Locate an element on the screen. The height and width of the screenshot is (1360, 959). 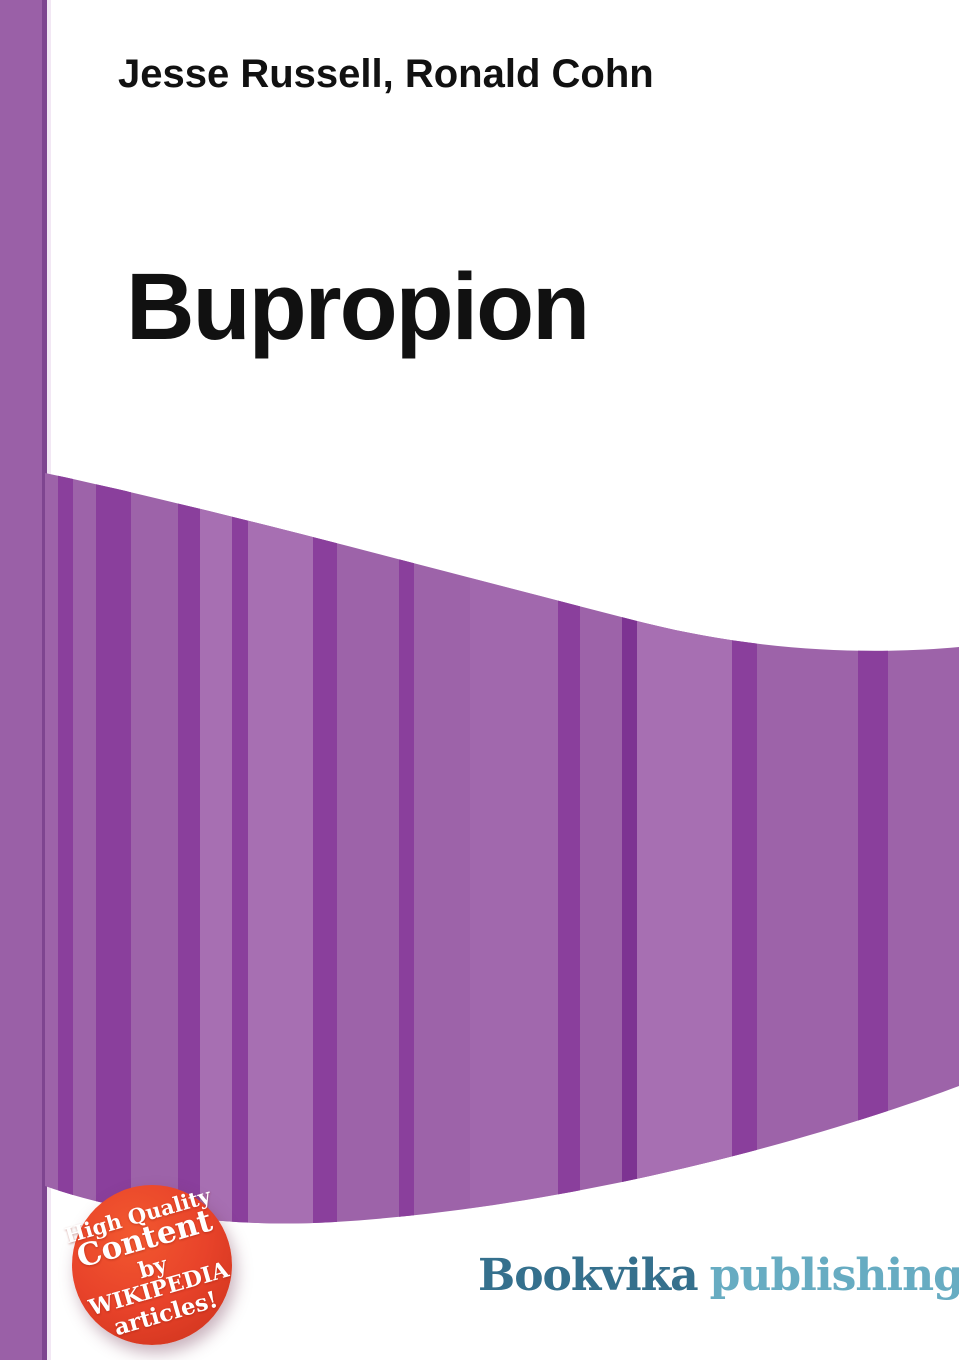
publisher-wordmark: Bookvika publishing is located at coordinates (718, 1275).